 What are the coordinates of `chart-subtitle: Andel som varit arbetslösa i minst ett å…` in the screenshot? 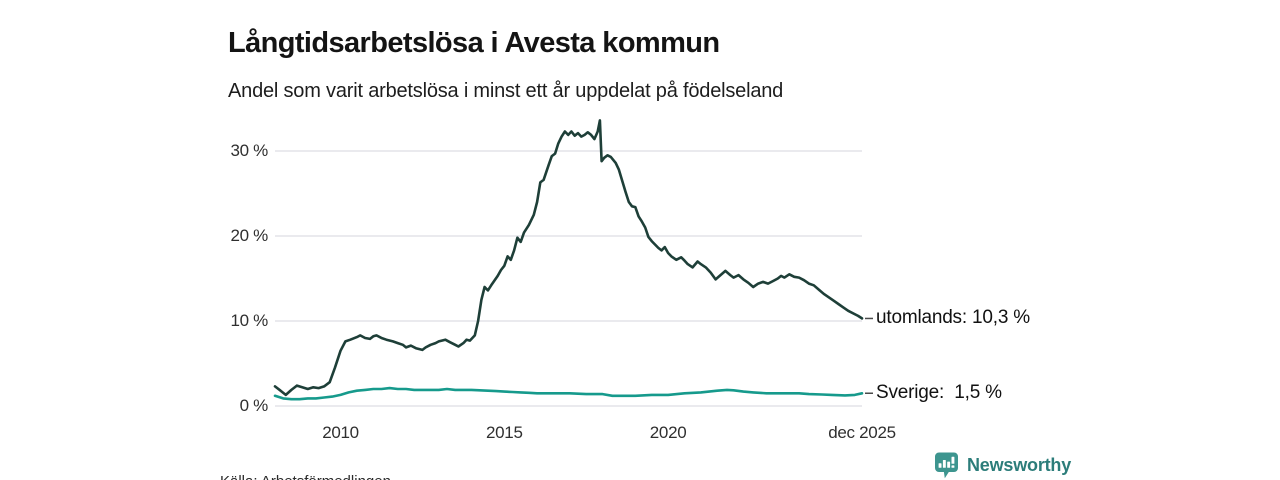 It's located at (506, 91).